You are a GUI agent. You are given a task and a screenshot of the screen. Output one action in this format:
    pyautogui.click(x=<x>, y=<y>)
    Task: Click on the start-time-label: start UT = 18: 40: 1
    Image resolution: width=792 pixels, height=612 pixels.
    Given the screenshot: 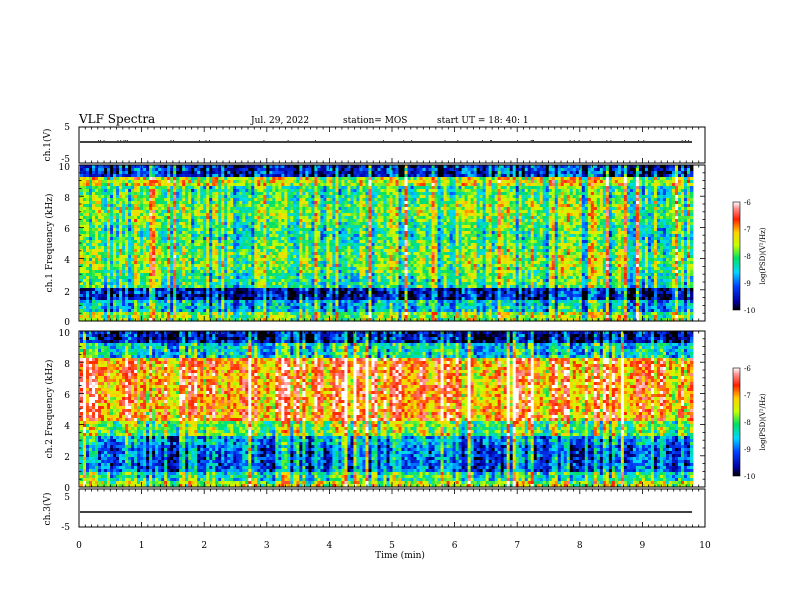 What is the action you would take?
    pyautogui.click(x=483, y=121)
    